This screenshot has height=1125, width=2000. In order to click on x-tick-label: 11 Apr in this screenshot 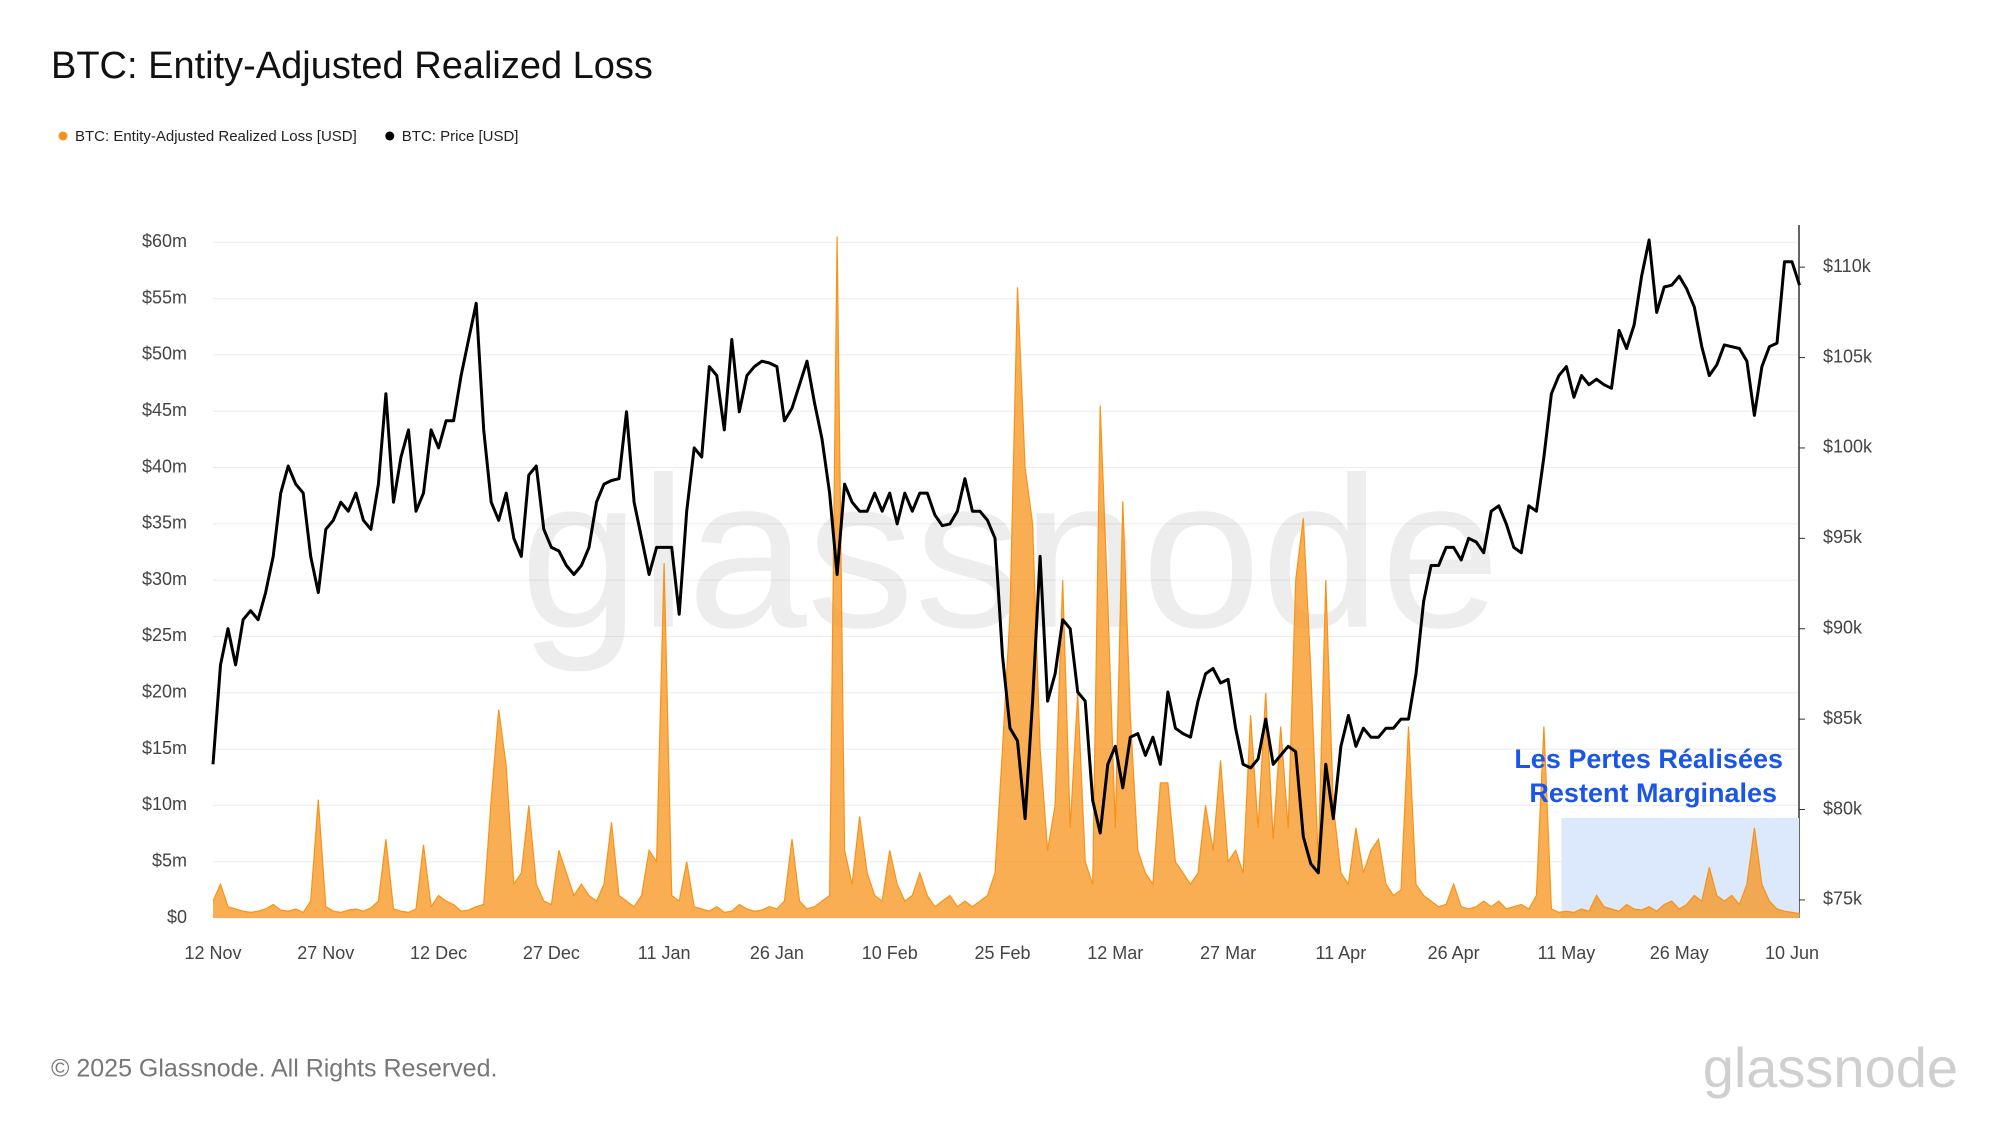, I will do `click(1340, 953)`.